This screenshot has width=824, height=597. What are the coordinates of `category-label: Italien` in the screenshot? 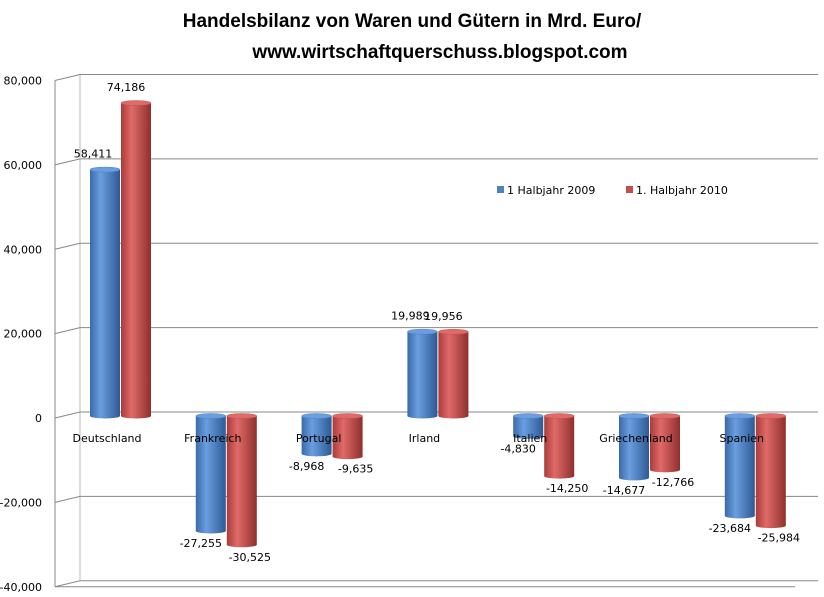 It's located at (530, 438).